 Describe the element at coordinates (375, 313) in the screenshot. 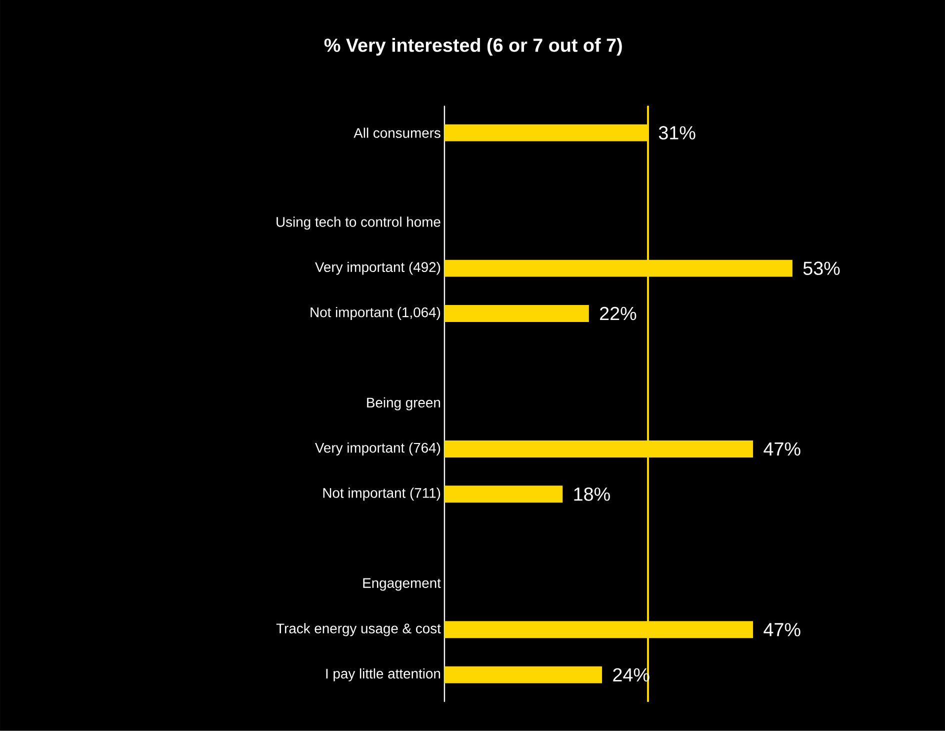

I see `y-tick-label: Not important (1,064)` at that location.